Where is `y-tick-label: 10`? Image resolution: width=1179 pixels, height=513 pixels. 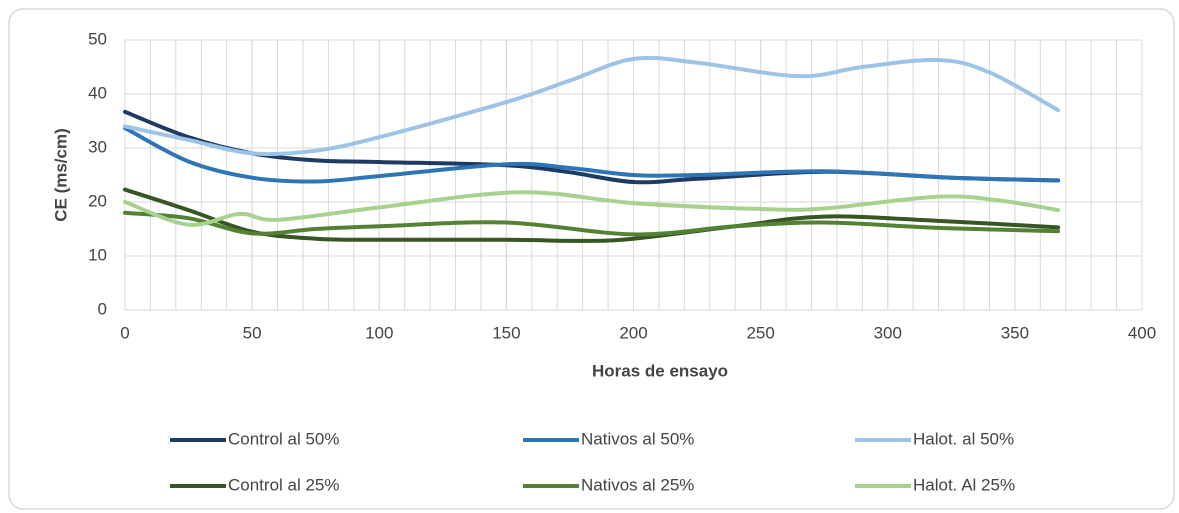
y-tick-label: 10 is located at coordinates (97, 254).